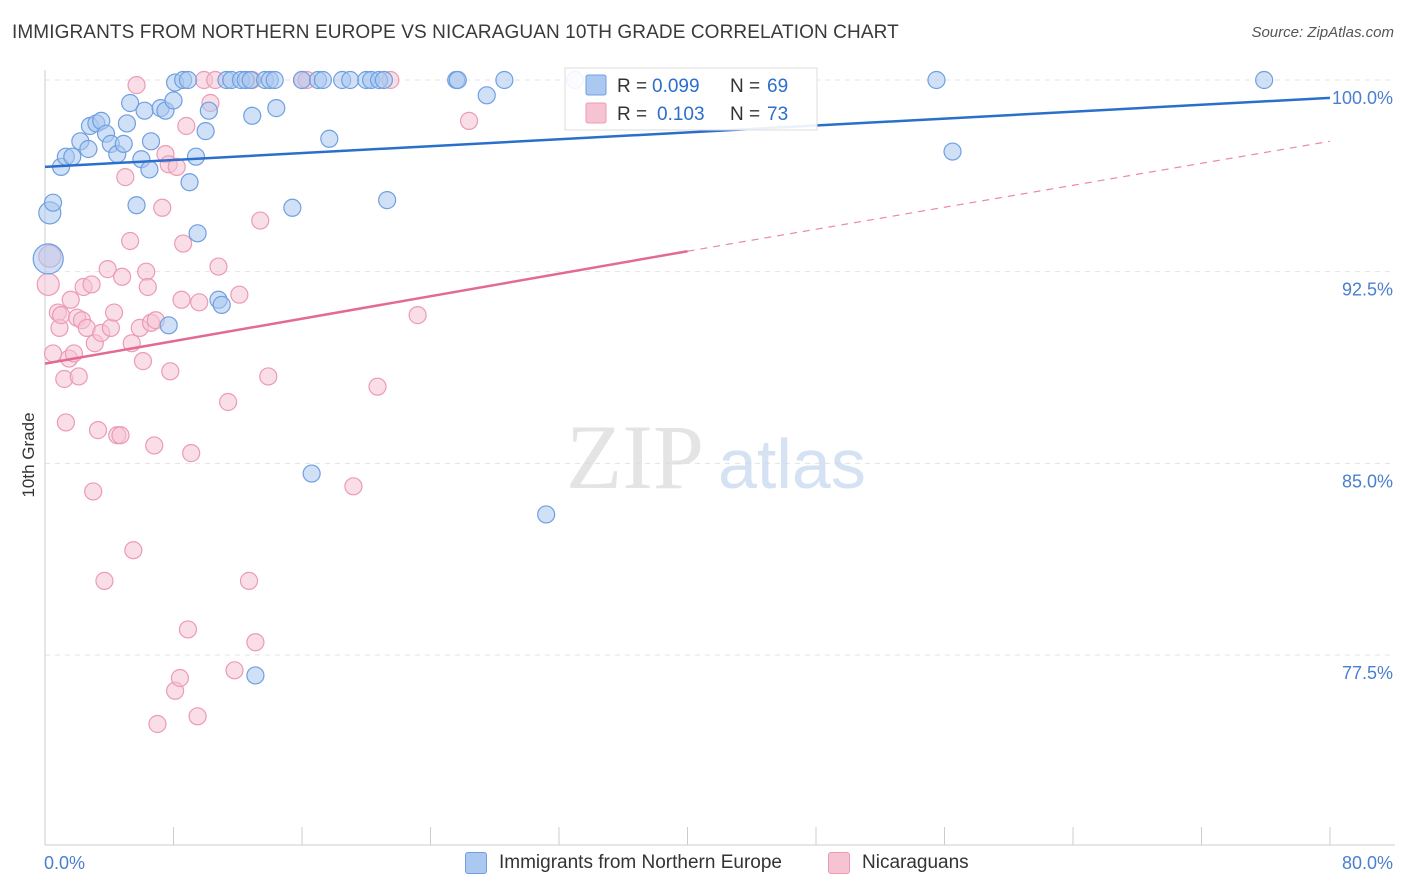 This screenshot has height=892, width=1406. What do you see at coordinates (623, 863) in the screenshot?
I see `legend-item-northern-europe: Immigrants from Northern Europe` at bounding box center [623, 863].